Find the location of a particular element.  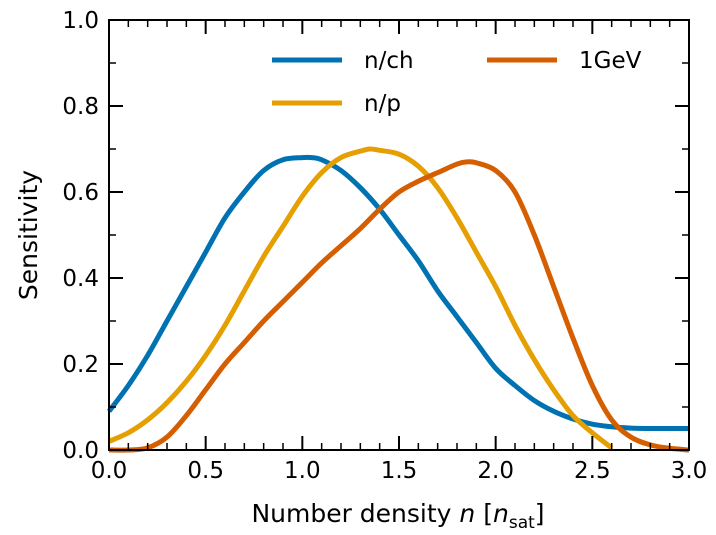

legend-label: 1GeV is located at coordinates (610, 61).